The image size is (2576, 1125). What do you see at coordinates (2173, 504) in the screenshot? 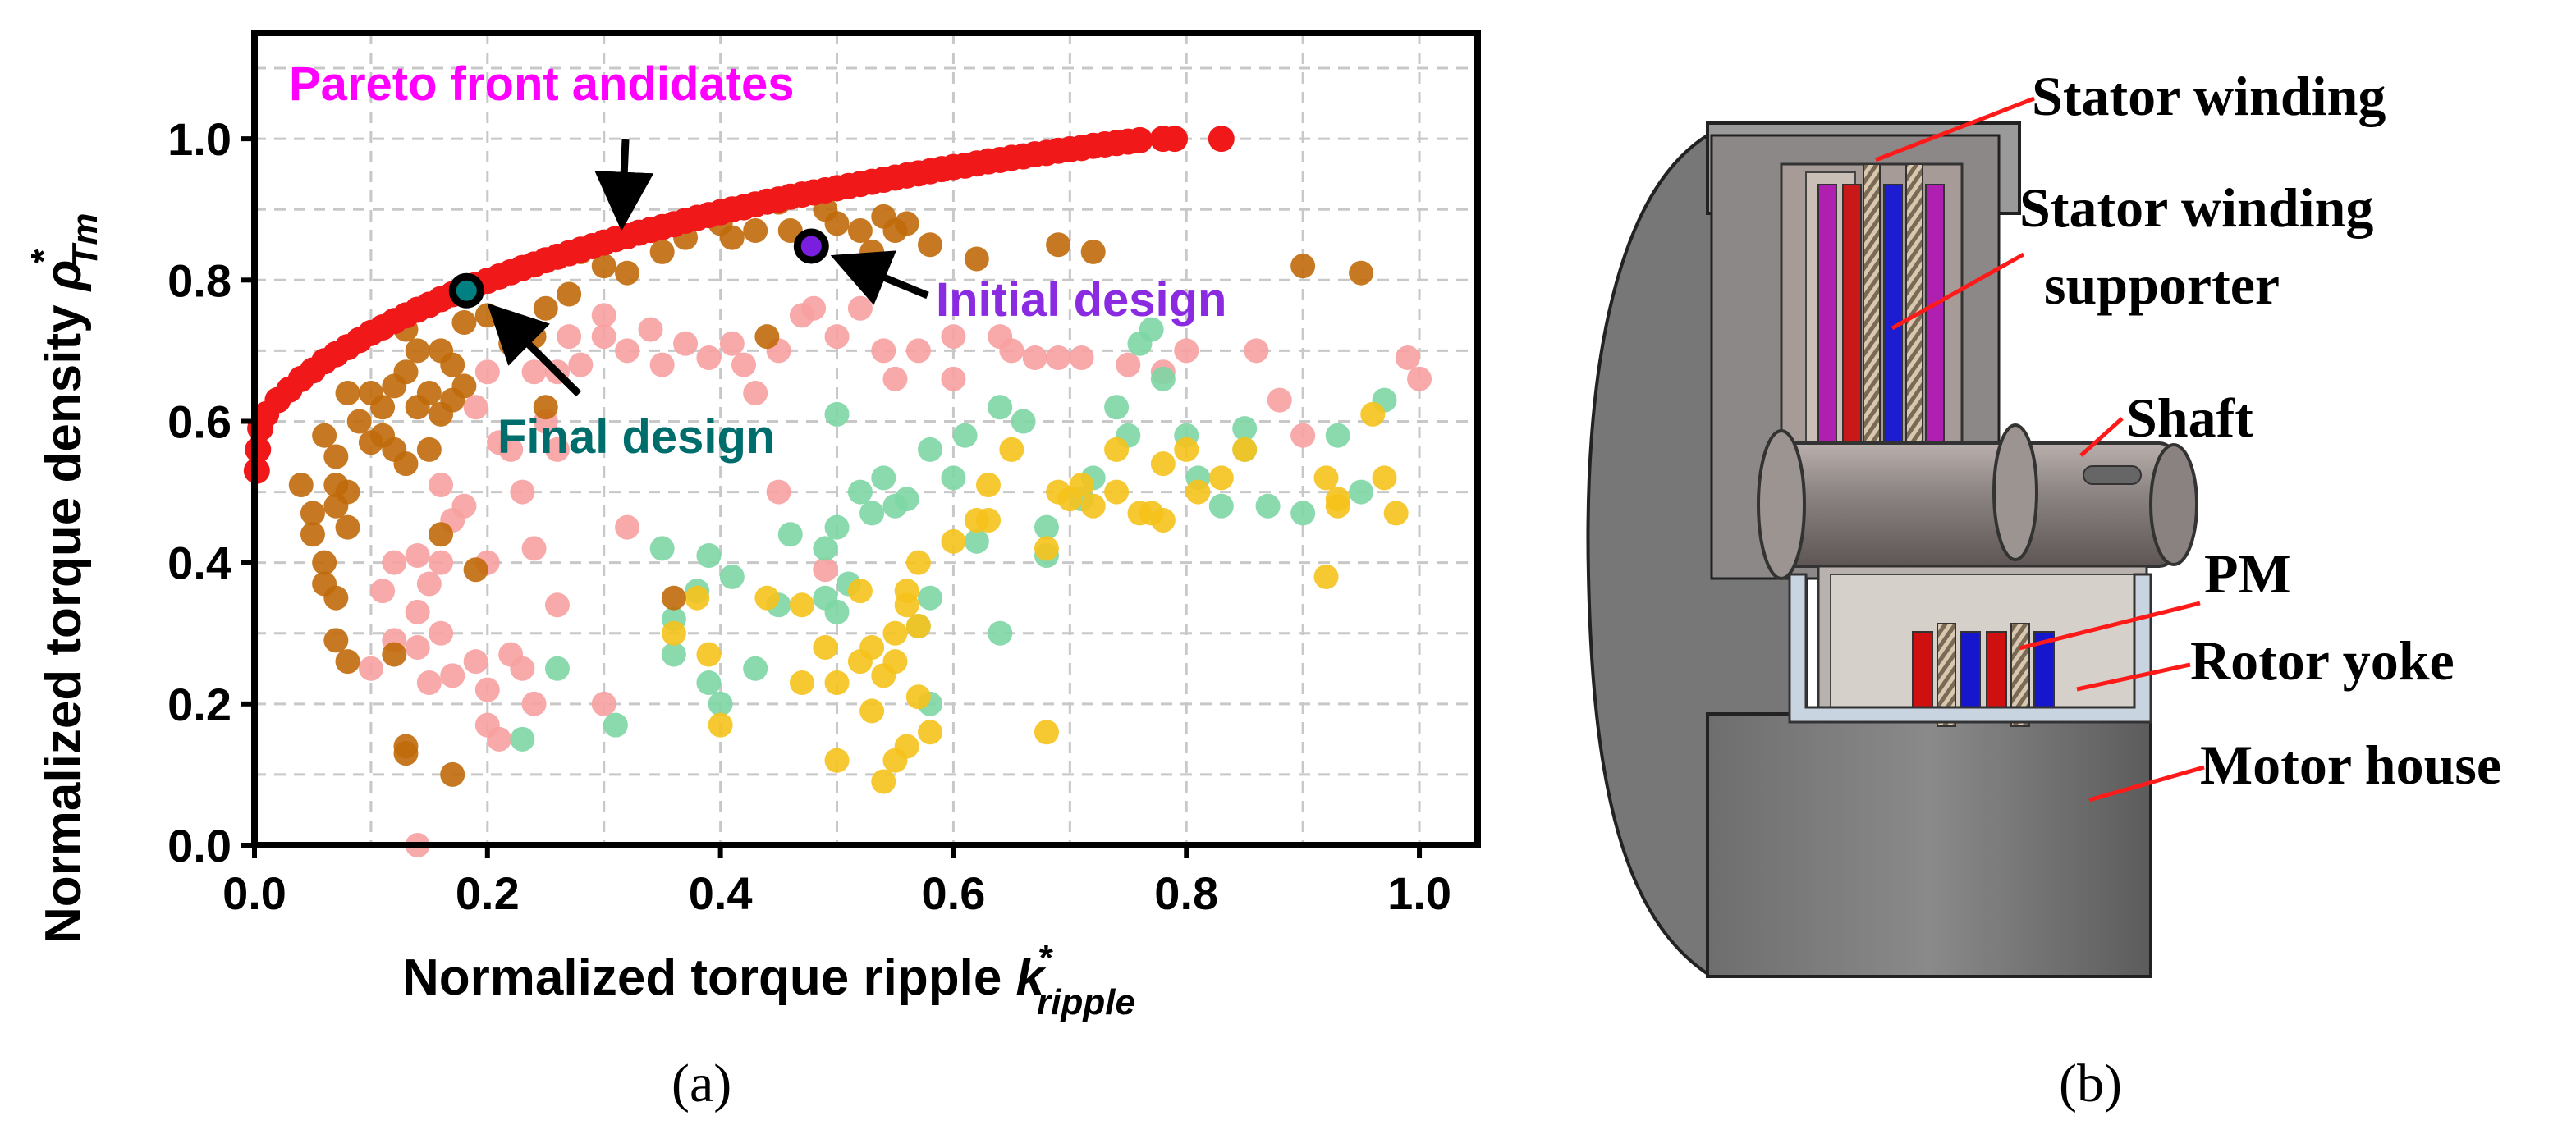
I see `shaft-end` at bounding box center [2173, 504].